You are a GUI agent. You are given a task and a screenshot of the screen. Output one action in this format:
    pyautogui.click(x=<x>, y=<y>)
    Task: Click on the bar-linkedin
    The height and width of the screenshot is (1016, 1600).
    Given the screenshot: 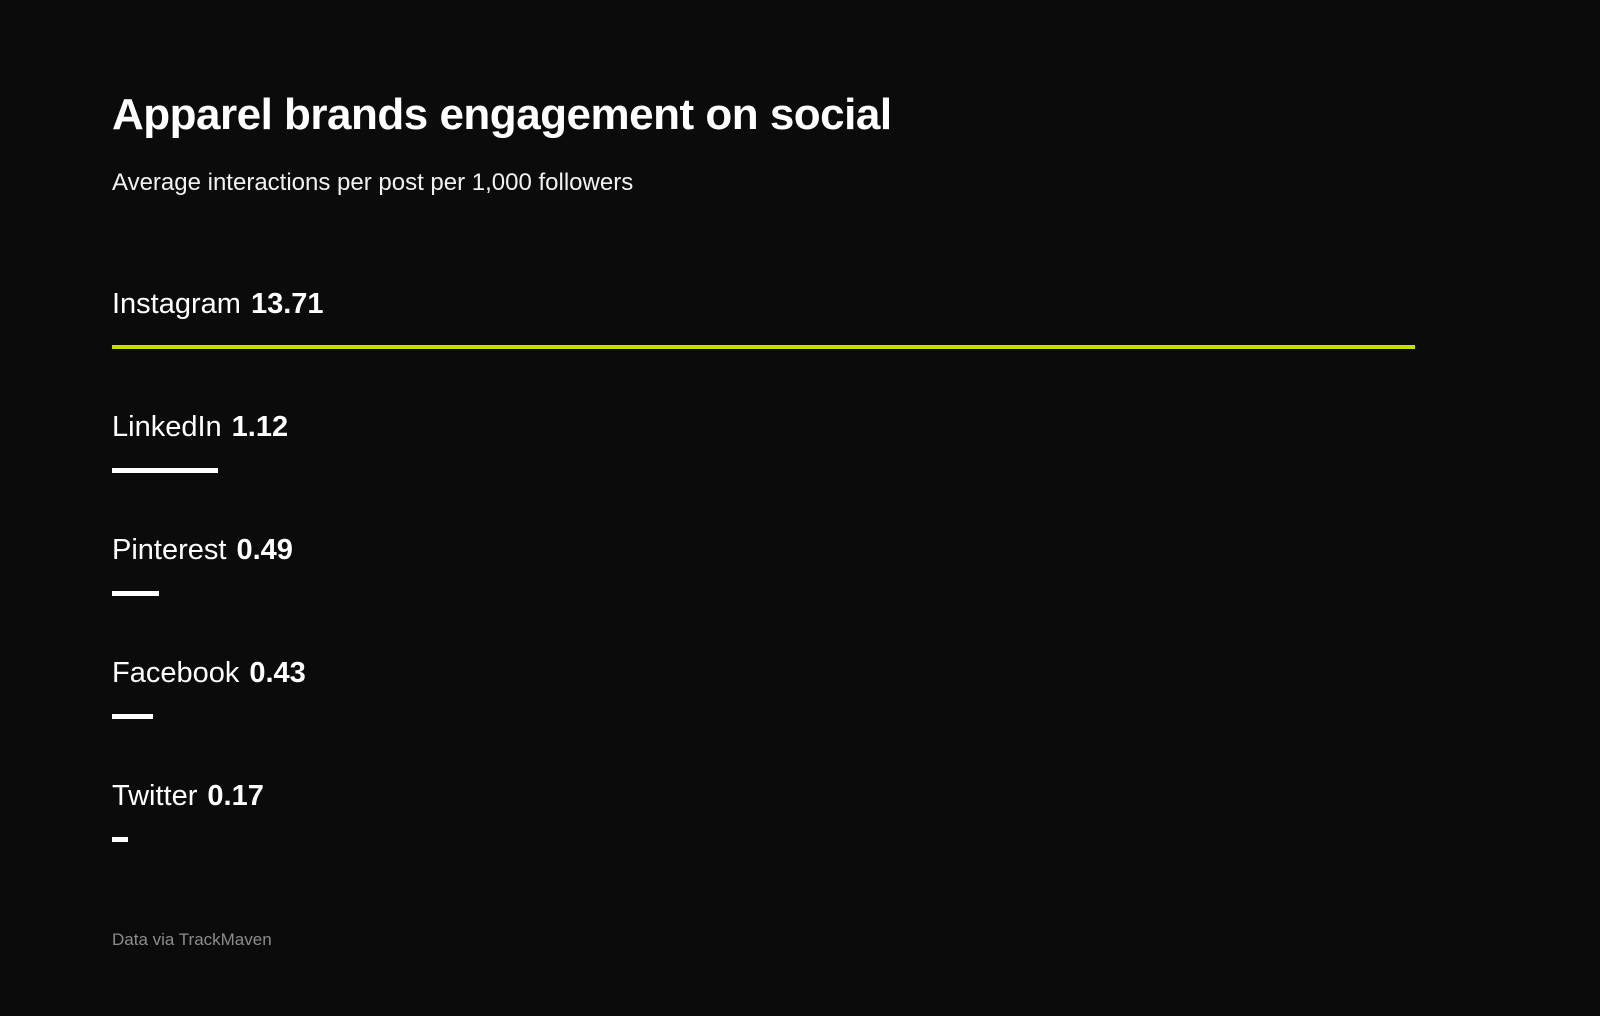 What is the action you would take?
    pyautogui.click(x=165, y=470)
    